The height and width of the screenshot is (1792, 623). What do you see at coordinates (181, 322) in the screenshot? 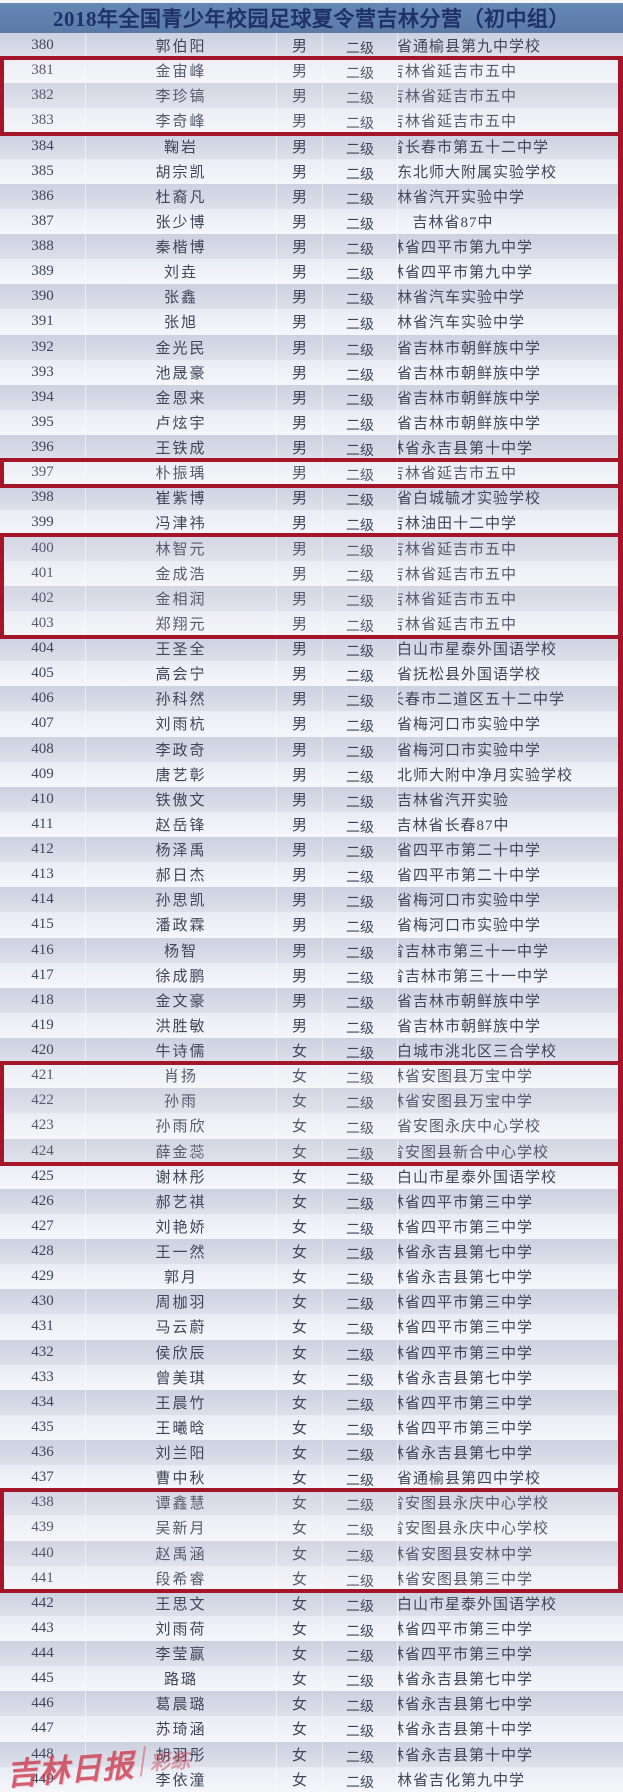
I see `athlete-name-cell: 张旭` at bounding box center [181, 322].